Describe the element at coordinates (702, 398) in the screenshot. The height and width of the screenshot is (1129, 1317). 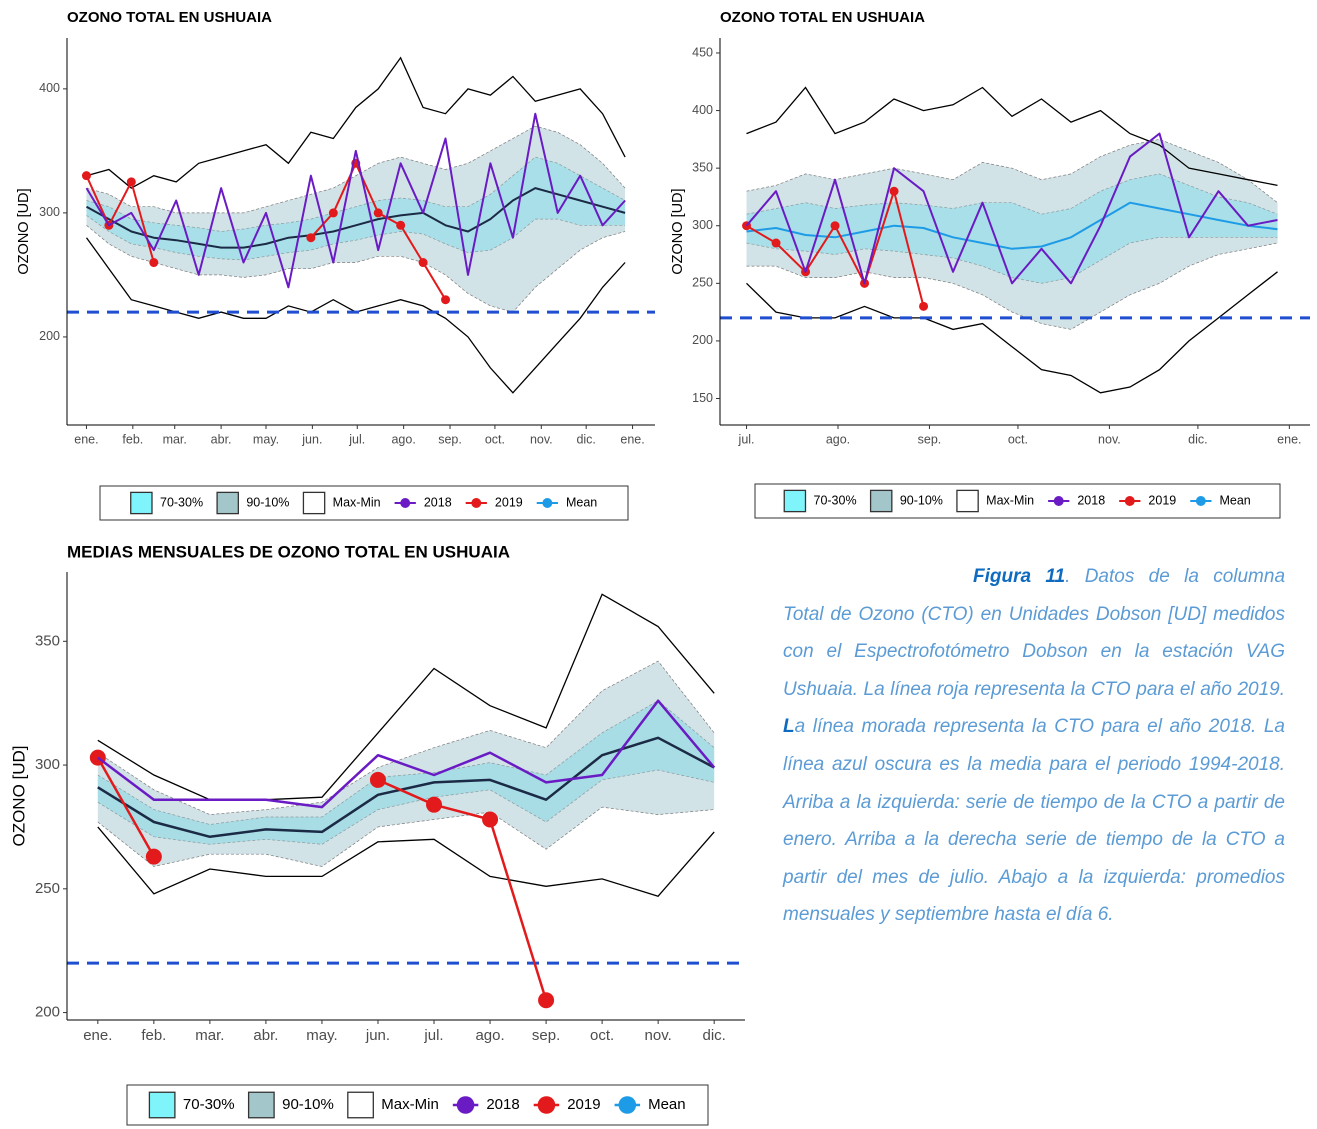
I see `y-tick-label: 150` at that location.